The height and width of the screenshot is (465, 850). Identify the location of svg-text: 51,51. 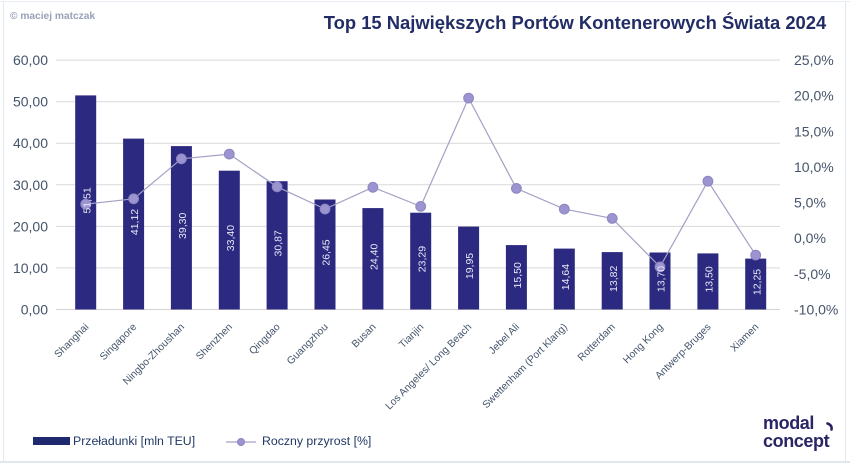
(87, 200).